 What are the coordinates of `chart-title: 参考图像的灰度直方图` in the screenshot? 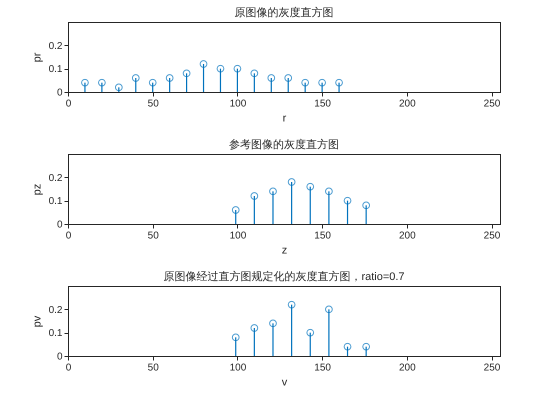 It's located at (284, 144).